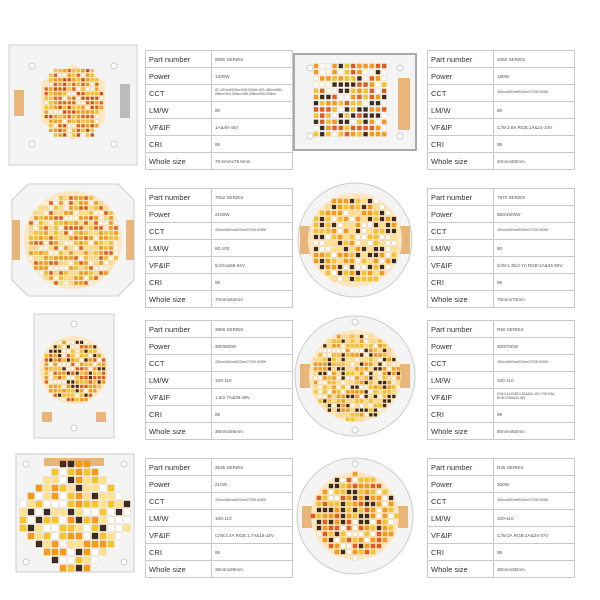 Image resolution: width=600 pixels, height=600 pixels. What do you see at coordinates (460, 484) in the screenshot?
I see `label-power: Power` at bounding box center [460, 484].